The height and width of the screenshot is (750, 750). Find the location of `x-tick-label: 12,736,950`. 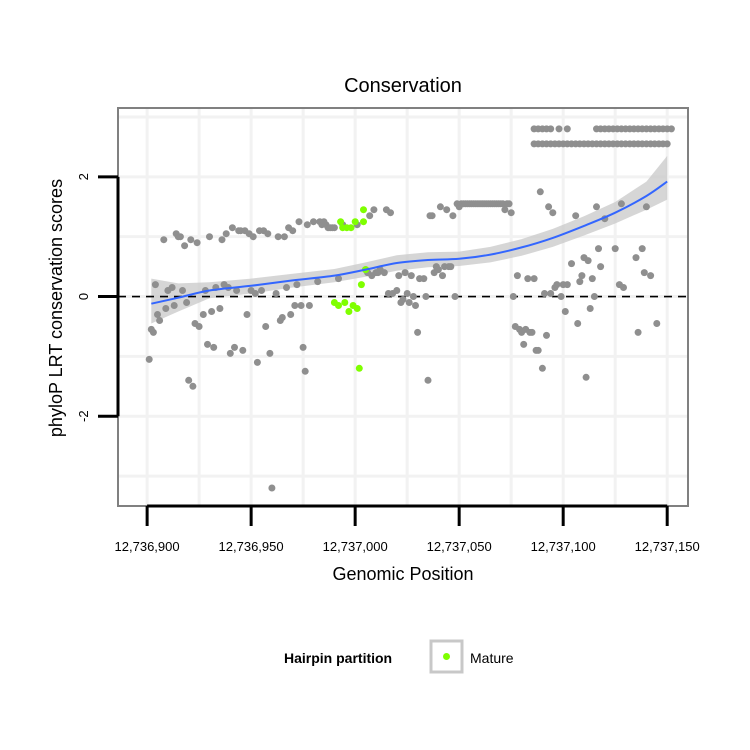

x-tick-label: 12,736,950 is located at coordinates (251, 546).